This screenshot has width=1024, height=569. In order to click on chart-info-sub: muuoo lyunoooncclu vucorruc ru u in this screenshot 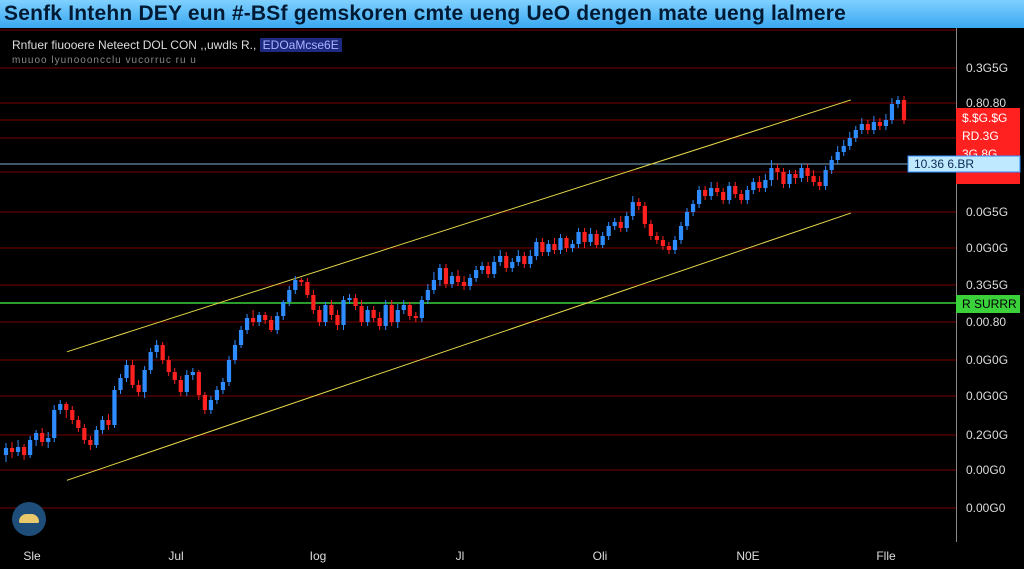, I will do `click(104, 60)`.